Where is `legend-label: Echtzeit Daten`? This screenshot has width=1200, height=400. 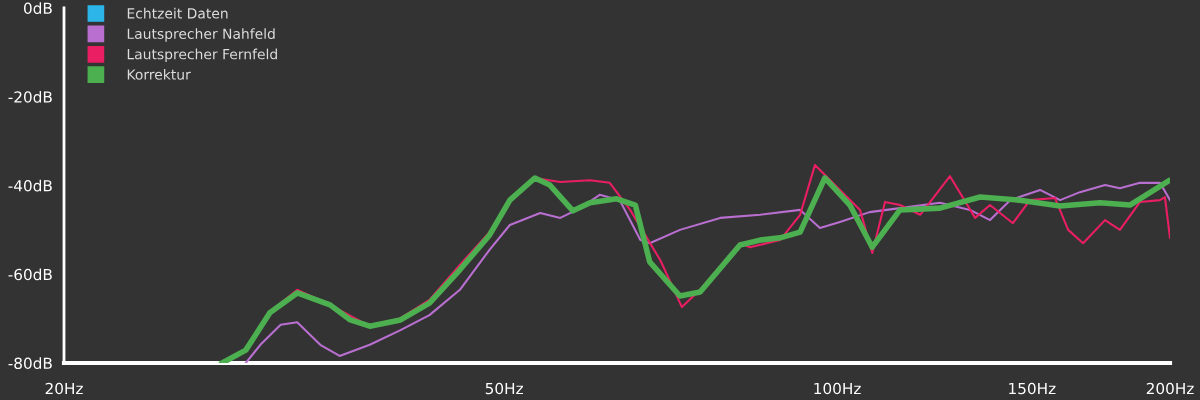
legend-label: Echtzeit Daten is located at coordinates (177, 13).